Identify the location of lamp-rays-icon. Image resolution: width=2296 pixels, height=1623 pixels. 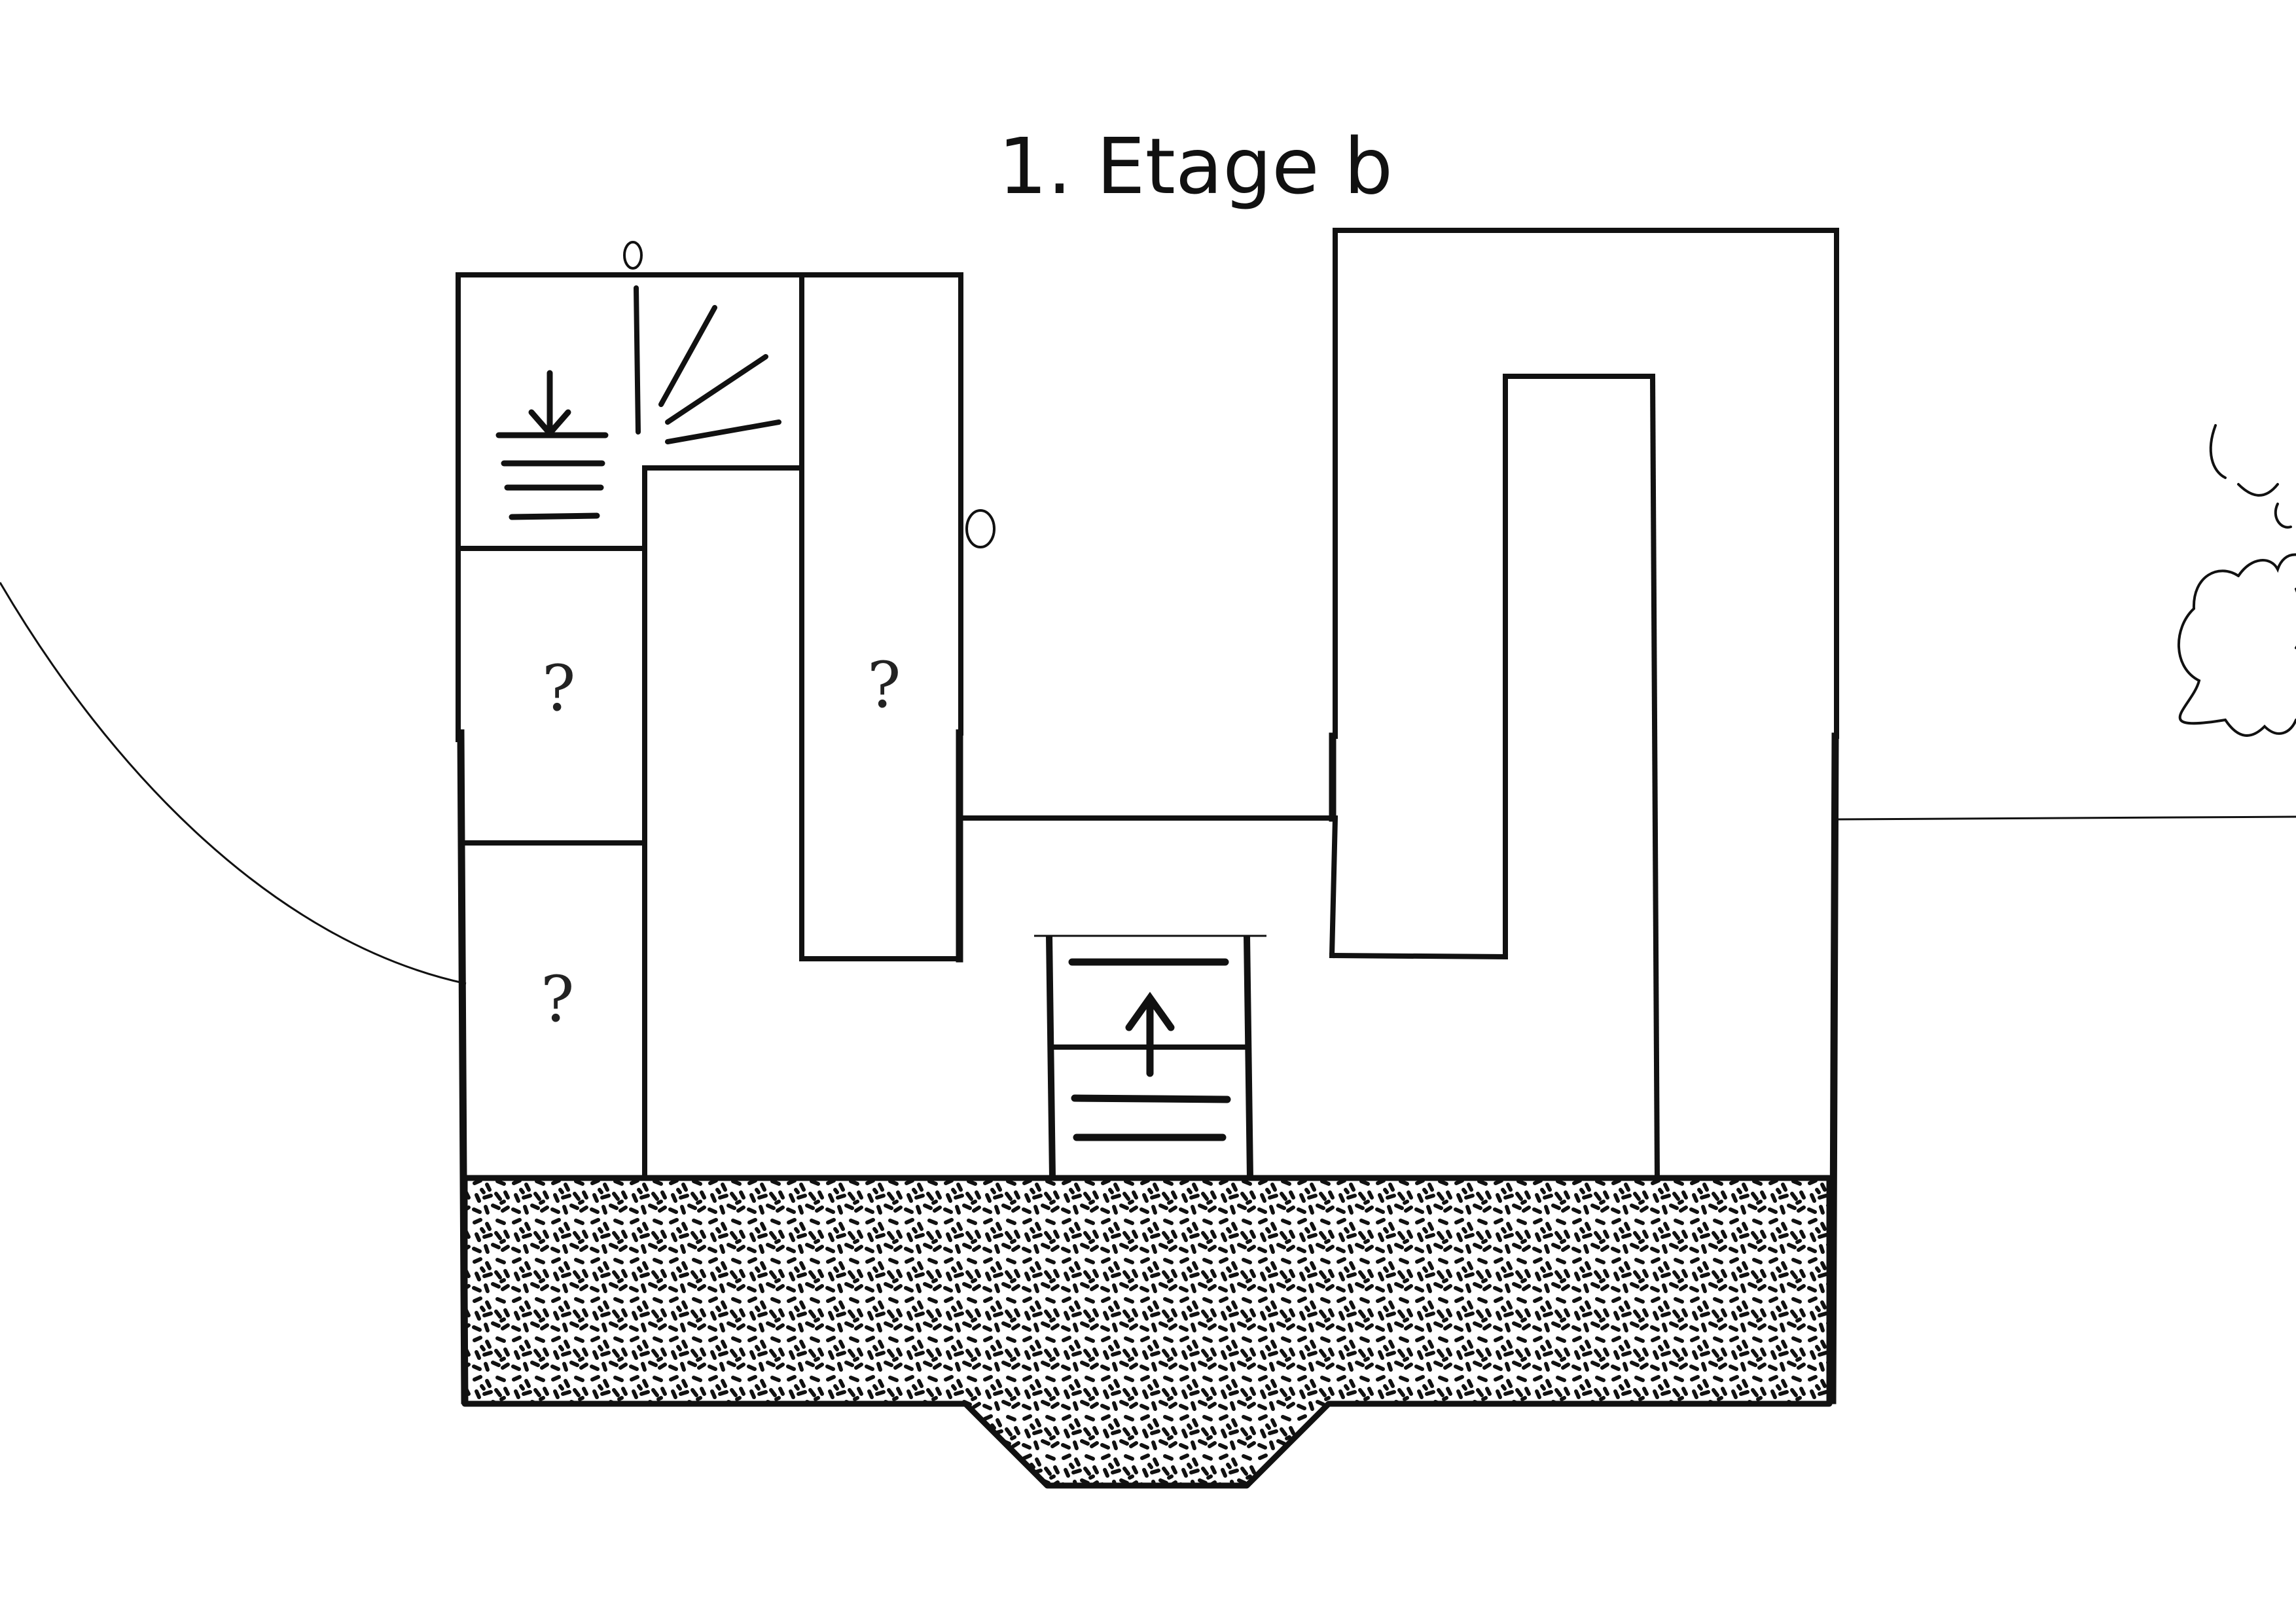
(702, 342).